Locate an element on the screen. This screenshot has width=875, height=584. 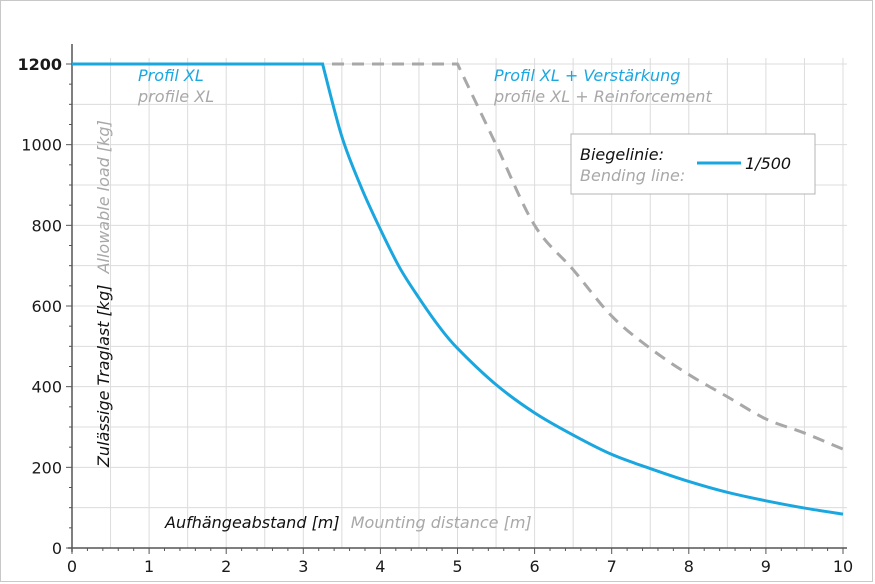
x-tick-label: 7 is located at coordinates (612, 566).